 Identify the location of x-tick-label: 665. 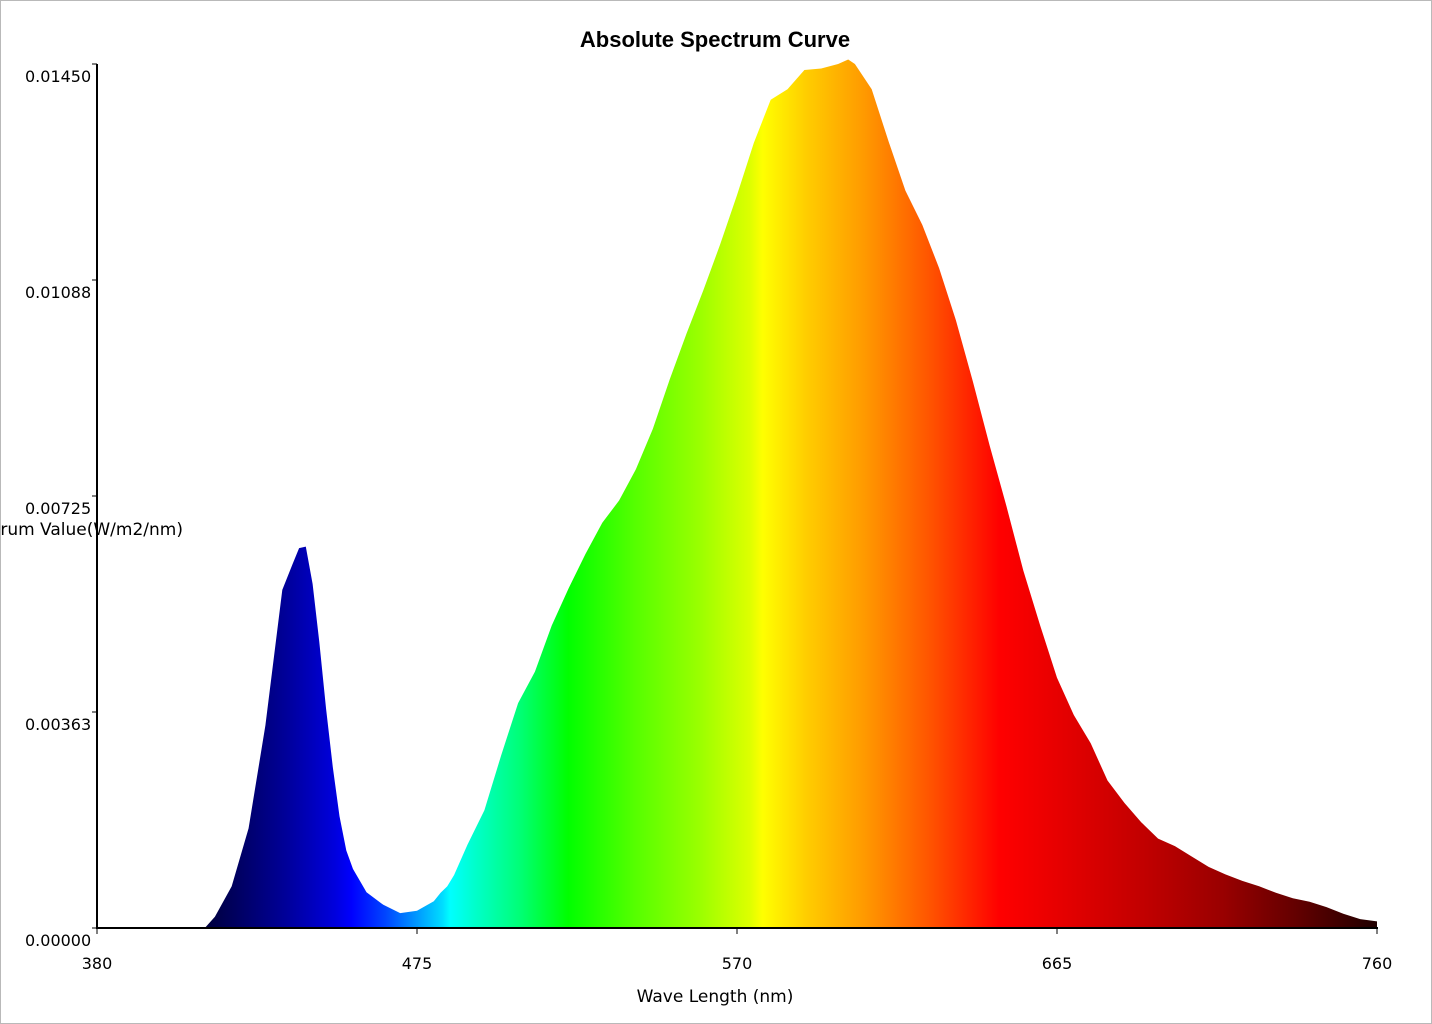
(1057, 963).